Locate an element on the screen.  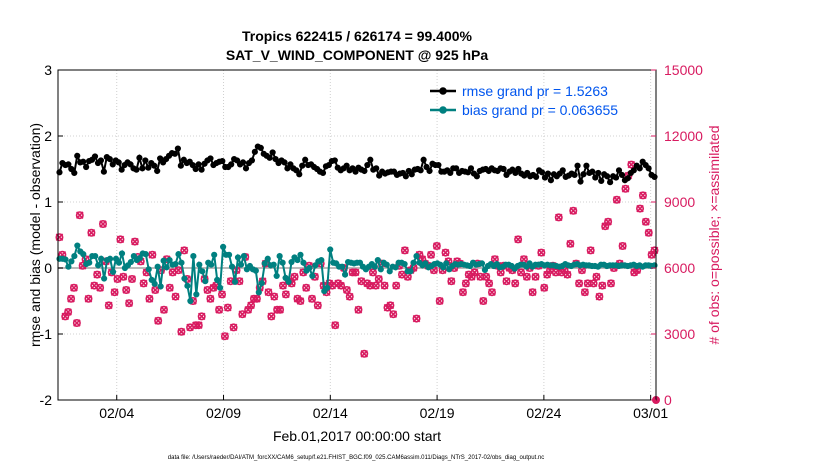
y-tick-label: 2 is located at coordinates (48, 136).